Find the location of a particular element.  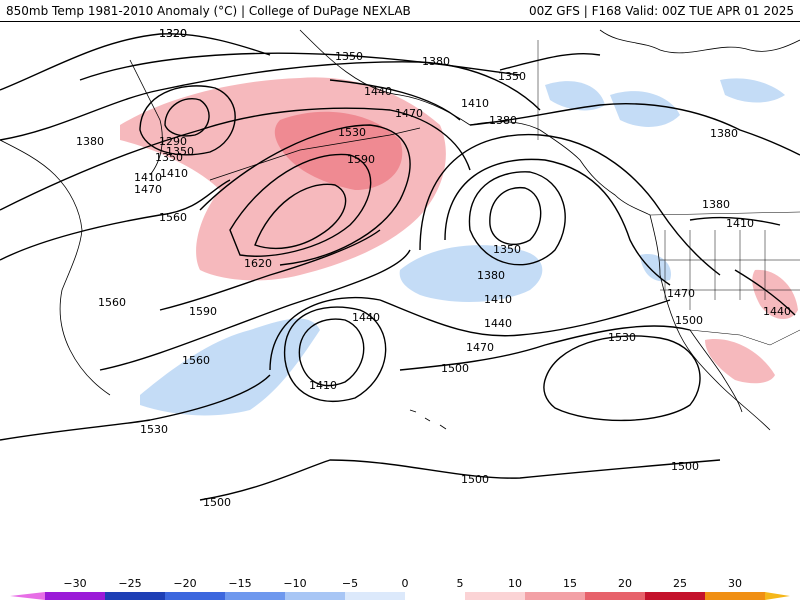

colorbar-tick-label: −10 is located at coordinates (294, 583).